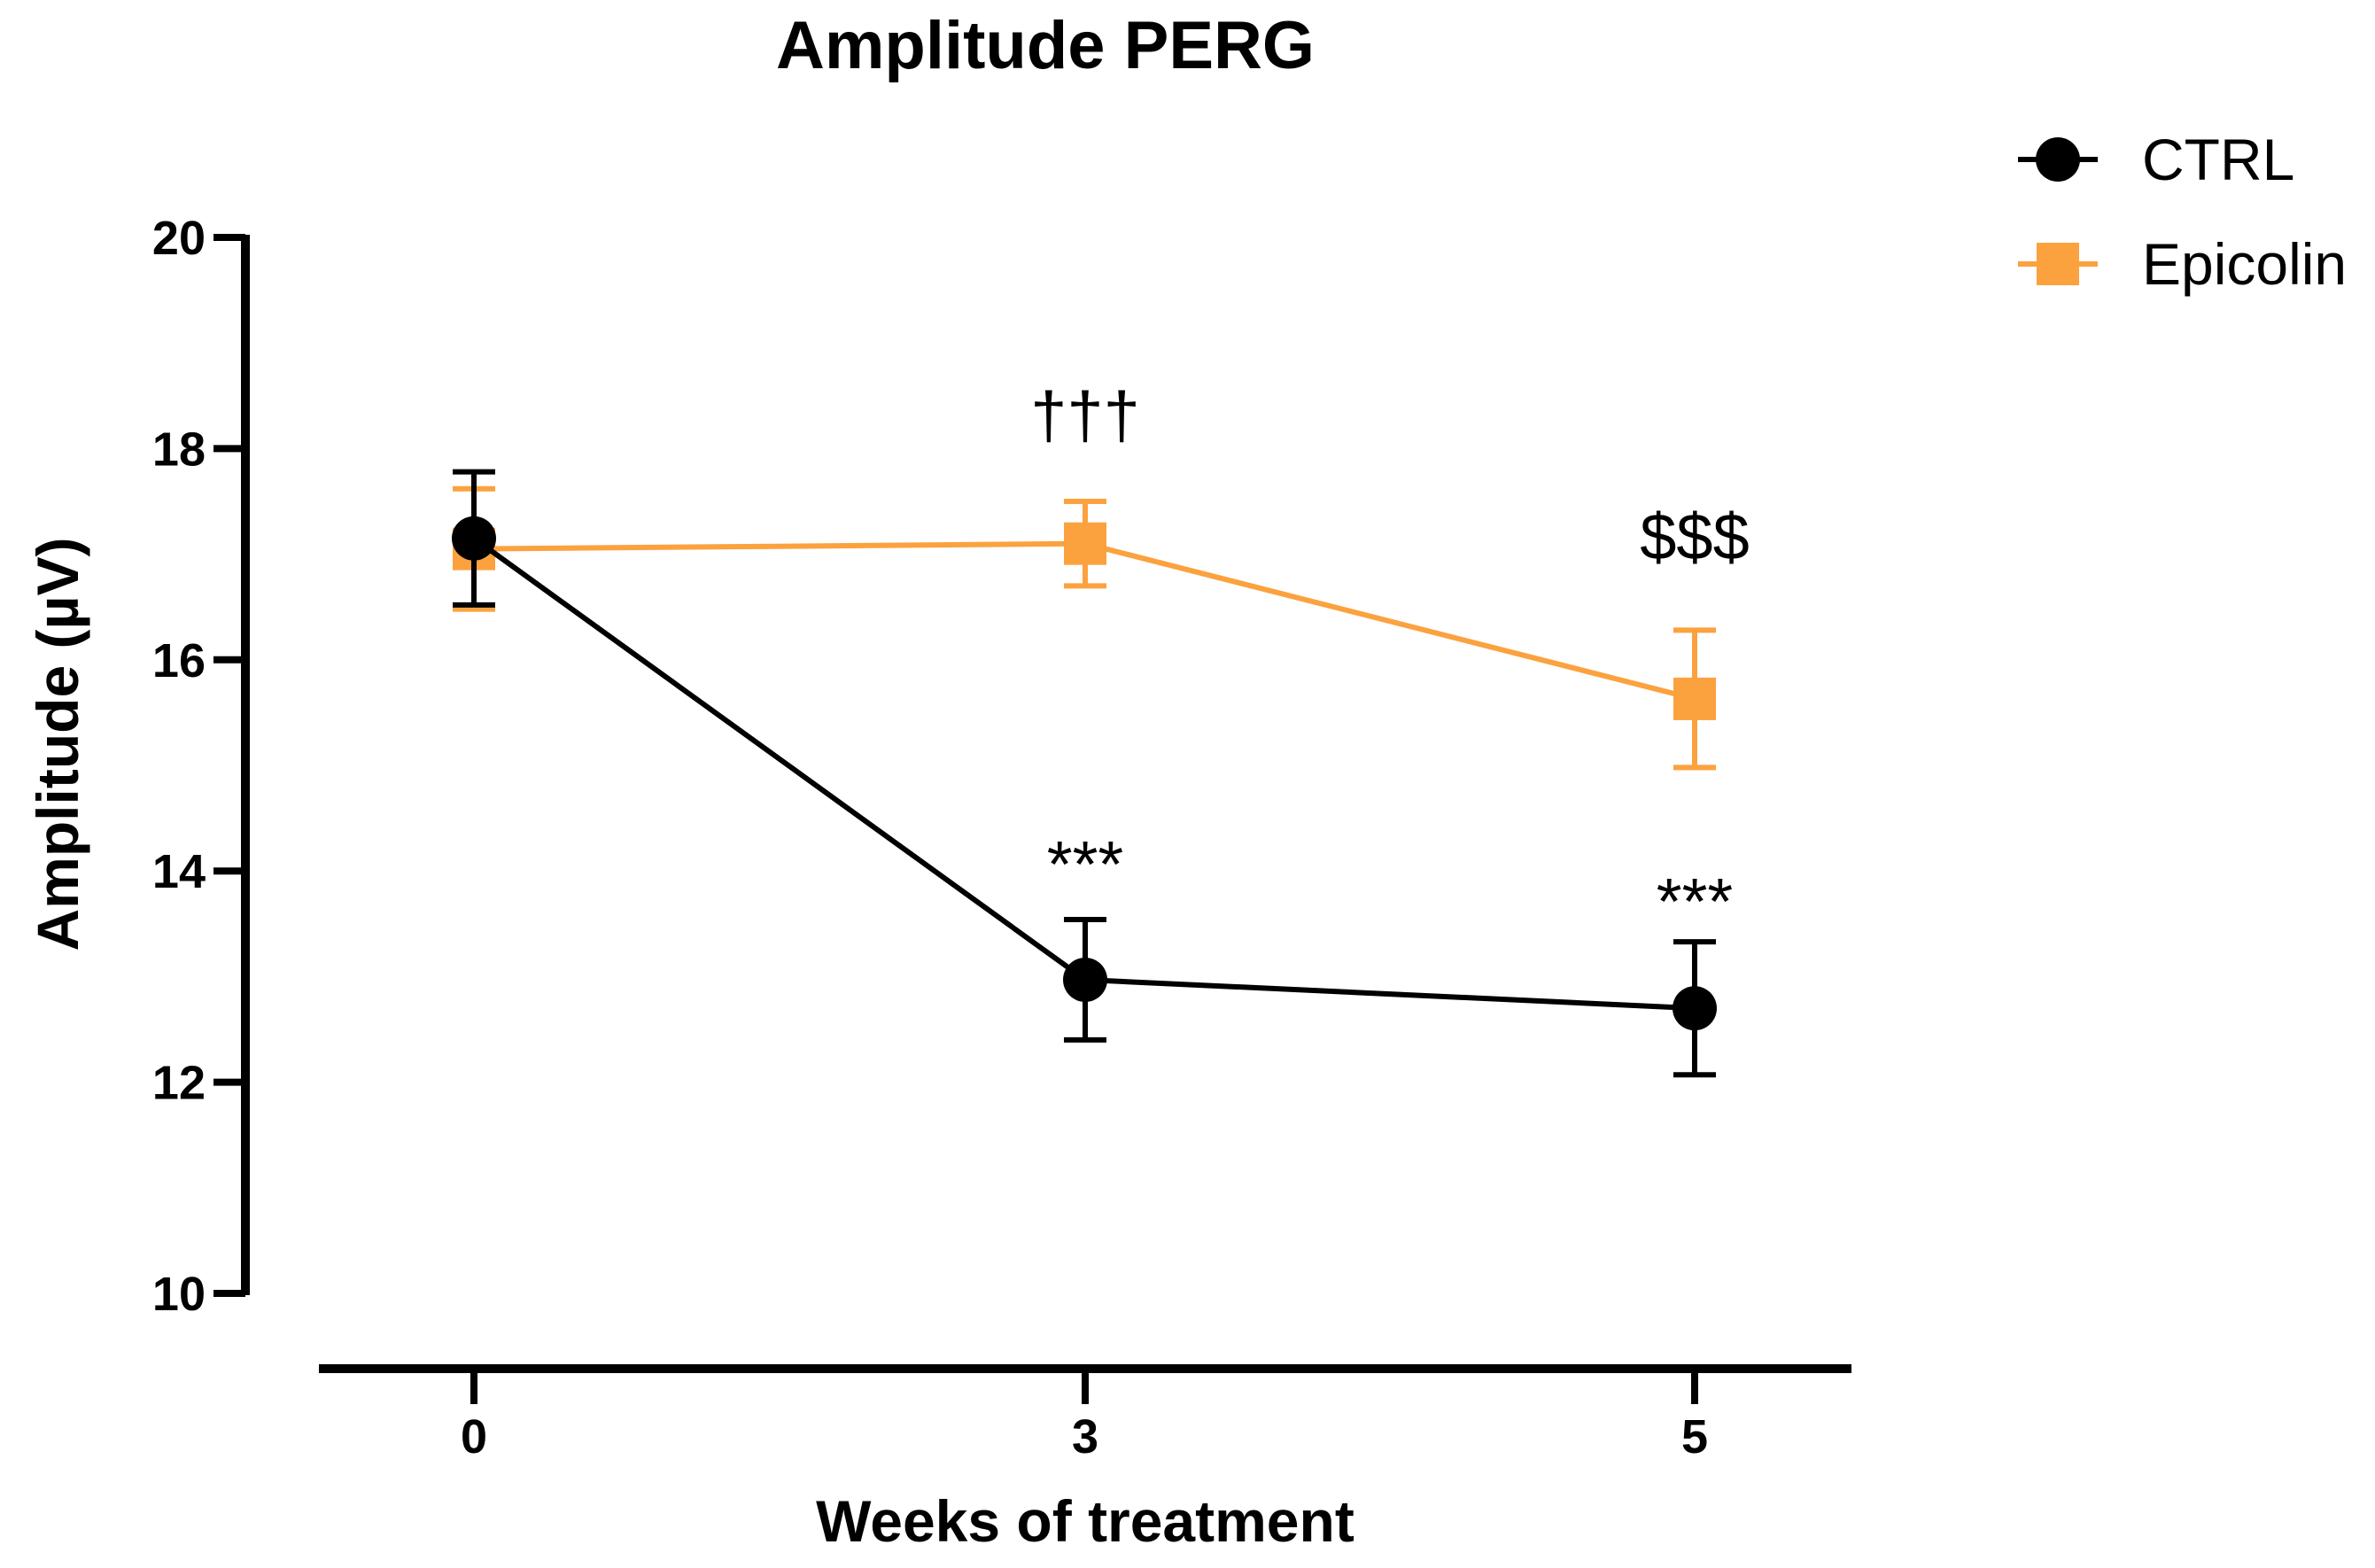 The height and width of the screenshot is (1568, 2375). Describe the element at coordinates (1084, 415) in the screenshot. I see `significance-annotation: †††` at that location.